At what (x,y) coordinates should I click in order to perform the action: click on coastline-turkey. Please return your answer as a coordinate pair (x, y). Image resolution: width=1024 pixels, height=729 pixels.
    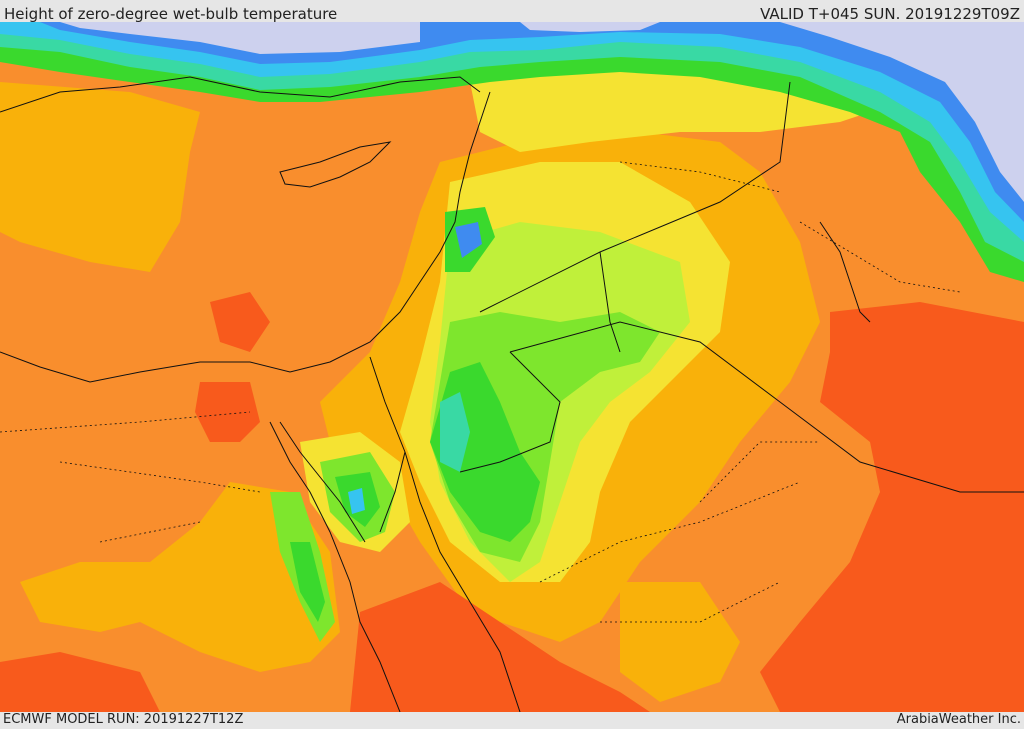
    Looking at the image, I should click on (240, 94).